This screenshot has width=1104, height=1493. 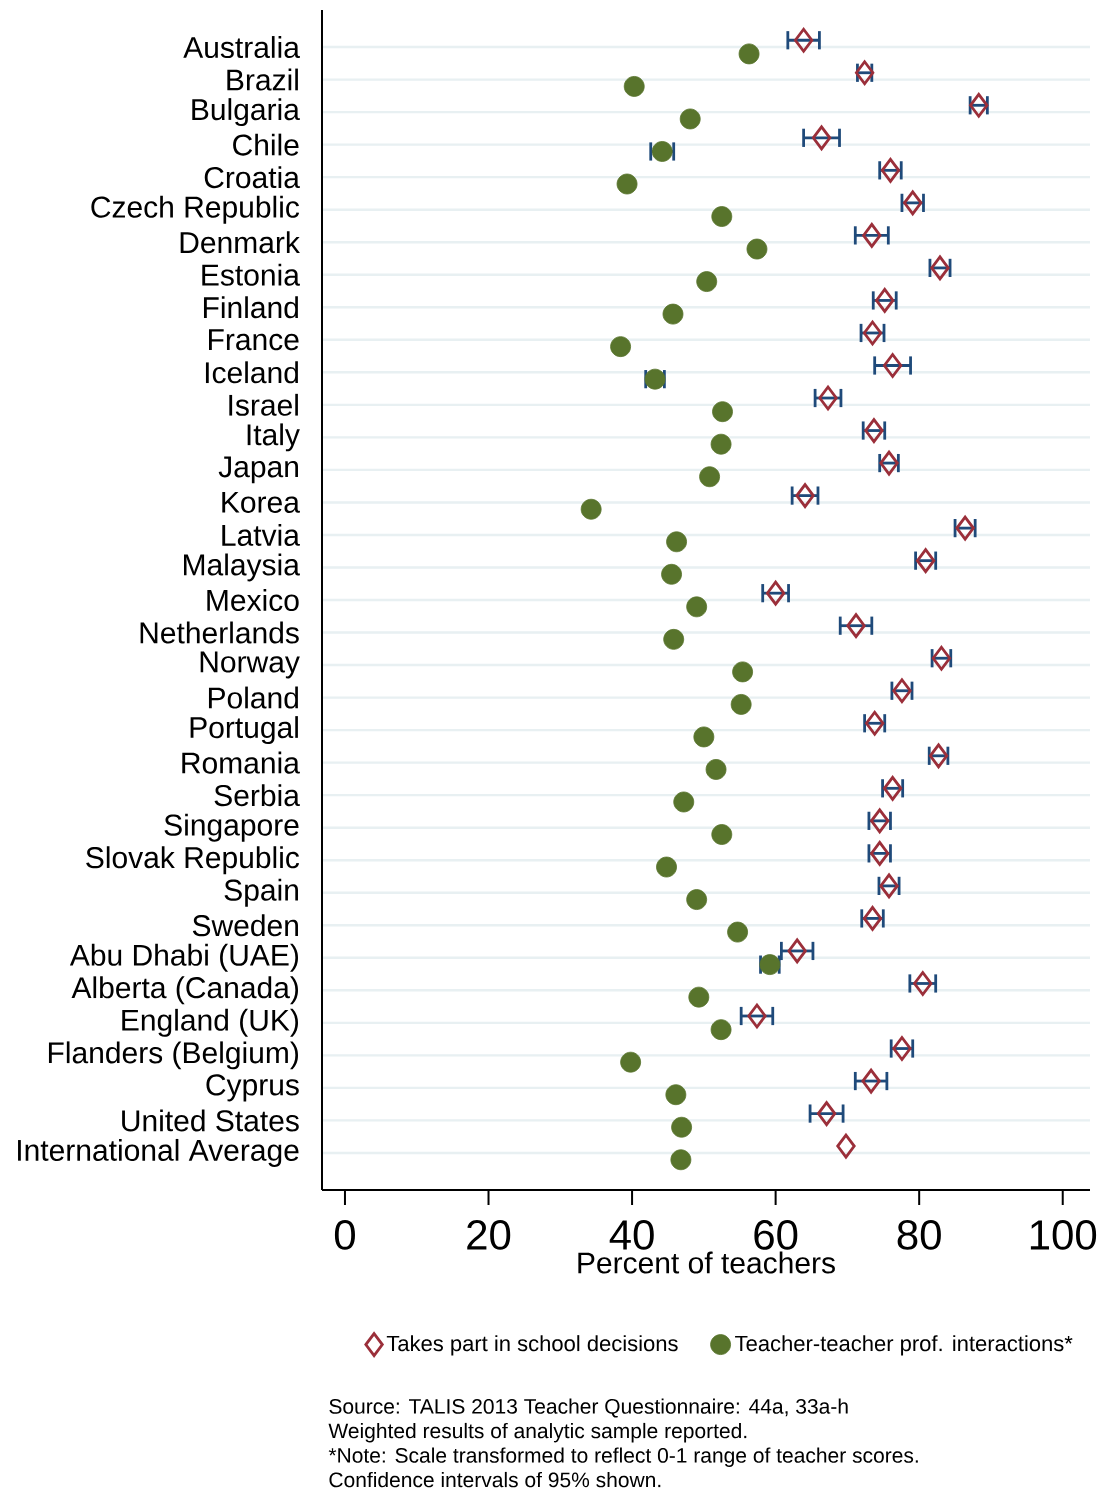 What do you see at coordinates (246, 112) in the screenshot?
I see `y-tick-label: Bulgaria` at bounding box center [246, 112].